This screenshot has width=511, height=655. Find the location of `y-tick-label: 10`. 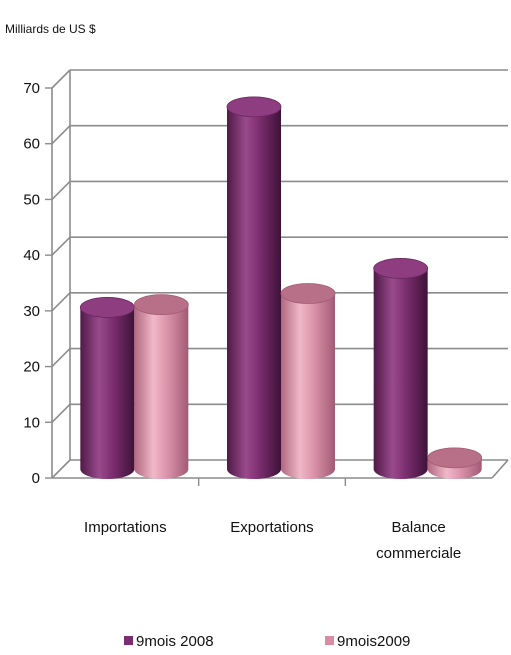

y-tick-label: 10 is located at coordinates (31, 422).